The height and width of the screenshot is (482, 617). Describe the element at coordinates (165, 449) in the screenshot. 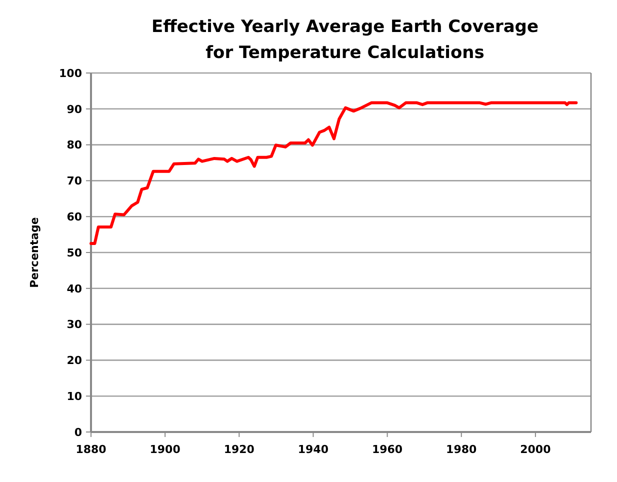

I see `x-tick-label: 1900` at that location.